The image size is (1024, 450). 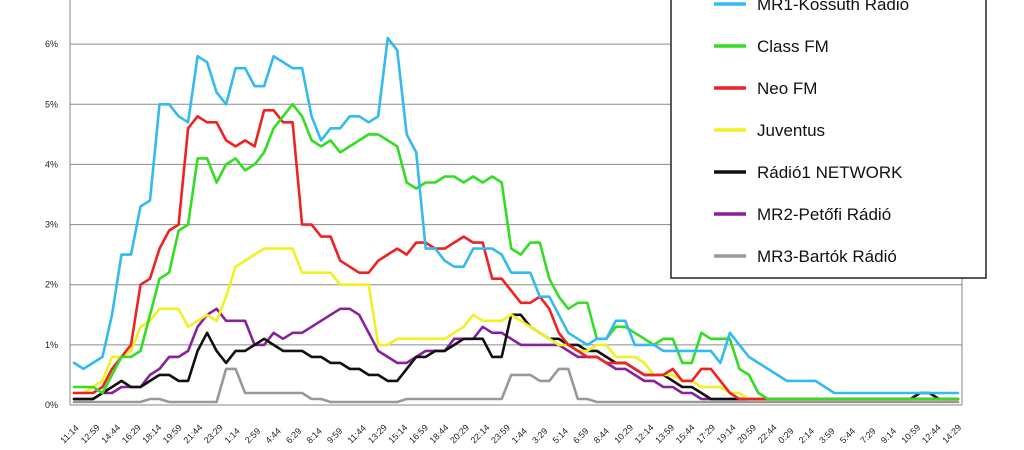 What do you see at coordinates (51, 405) in the screenshot?
I see `y-tick-label: 0%` at bounding box center [51, 405].